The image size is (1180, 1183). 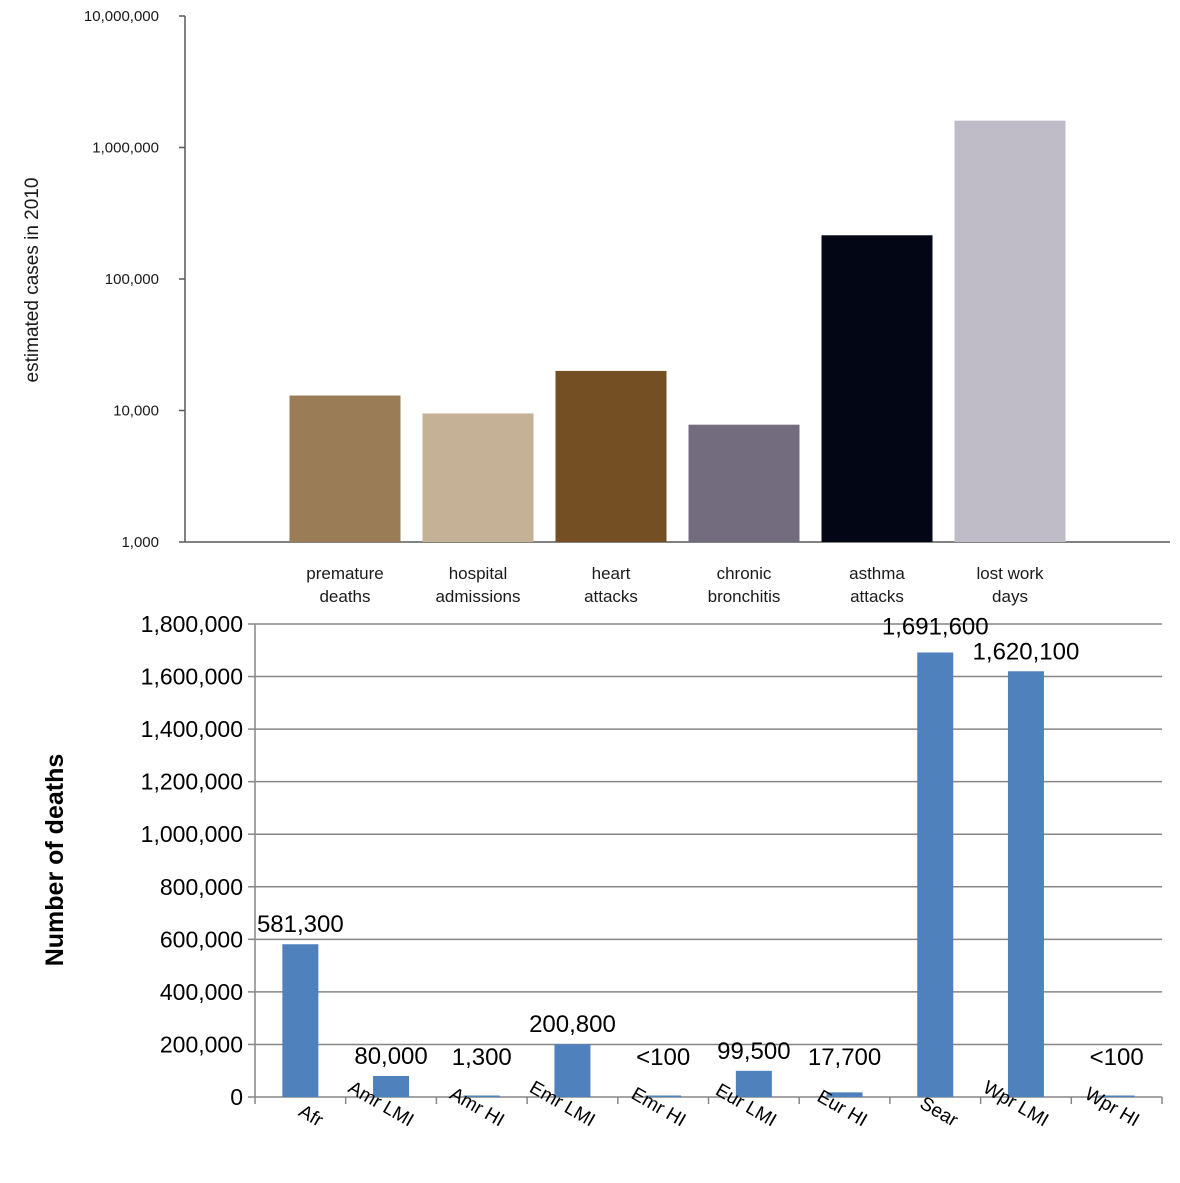 What do you see at coordinates (611, 573) in the screenshot?
I see `chart1-category-label: heart` at bounding box center [611, 573].